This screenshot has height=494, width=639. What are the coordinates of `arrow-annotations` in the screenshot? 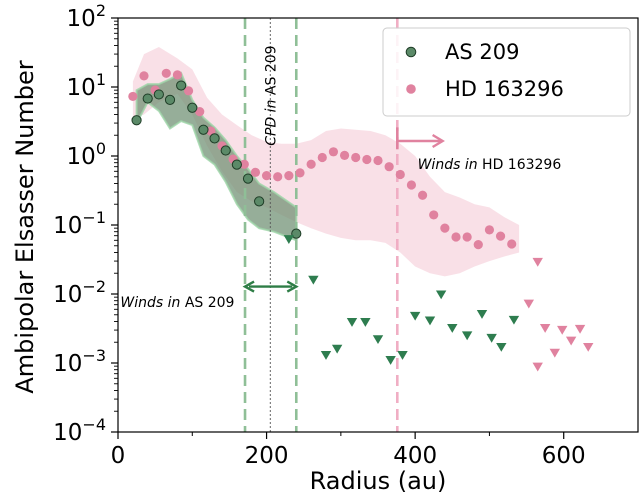 It's located at (343, 210).